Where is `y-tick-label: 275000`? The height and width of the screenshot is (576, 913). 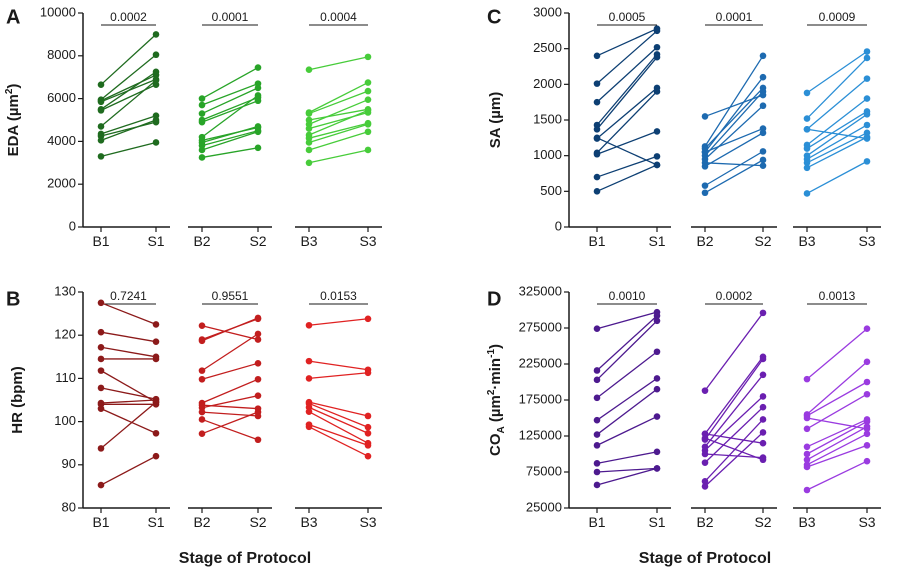
y-tick-label: 275000 is located at coordinates (540, 326).